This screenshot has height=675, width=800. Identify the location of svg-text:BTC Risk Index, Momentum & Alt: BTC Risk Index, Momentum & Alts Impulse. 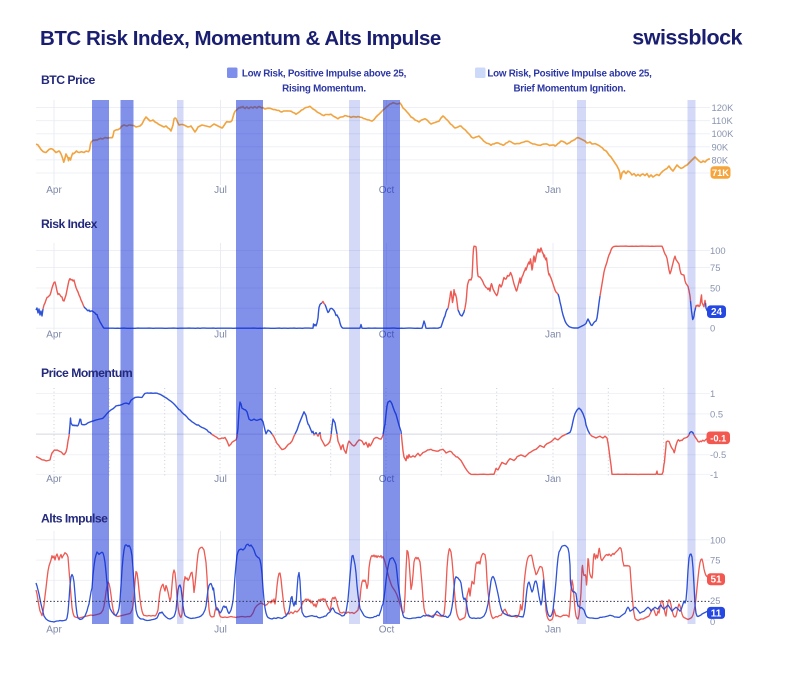
(240, 38).